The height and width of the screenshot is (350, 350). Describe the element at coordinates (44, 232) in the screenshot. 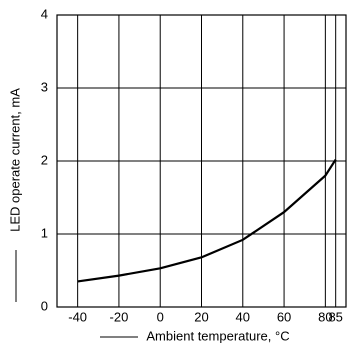

I see `y-tick-label: 1` at that location.